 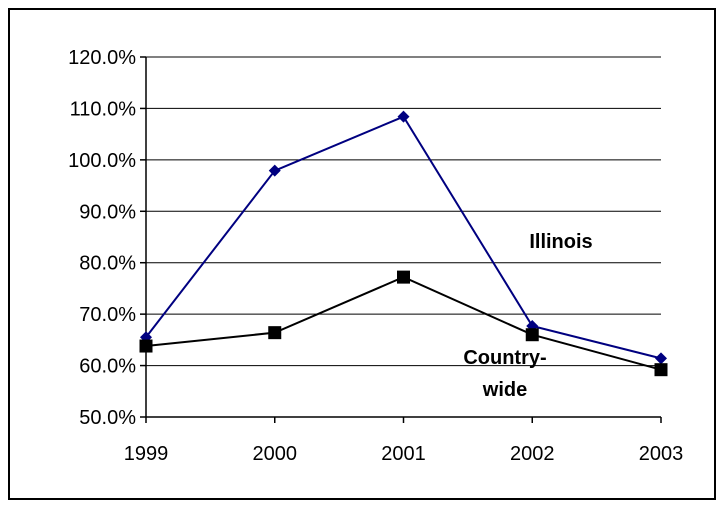 What do you see at coordinates (504, 358) in the screenshot?
I see `series-label-country-wide-line1: Country-` at bounding box center [504, 358].